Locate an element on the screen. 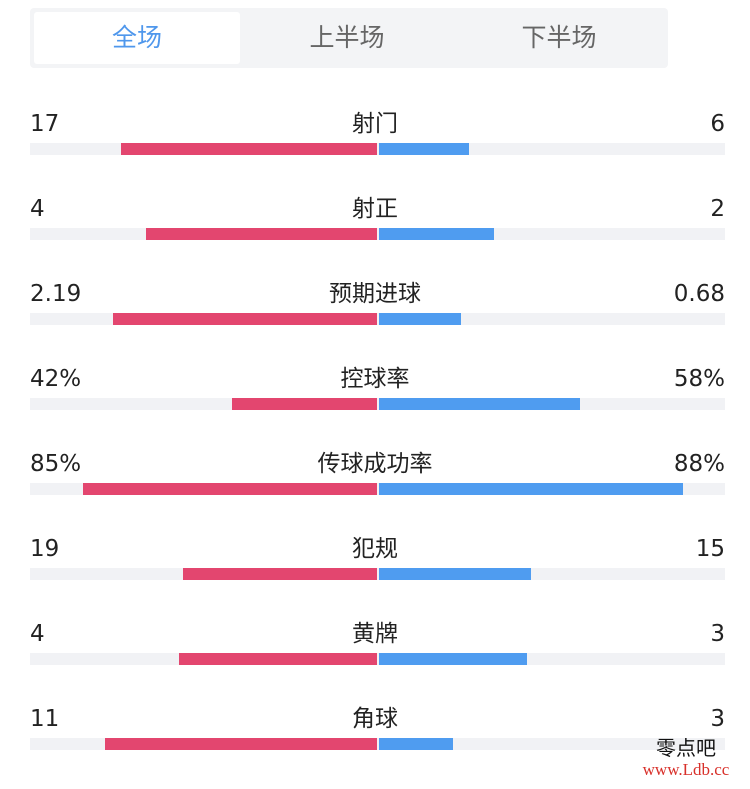 The width and height of the screenshot is (750, 789). stat-row-expected-goals: 2.19 预期进球 0.68 is located at coordinates (375, 321).